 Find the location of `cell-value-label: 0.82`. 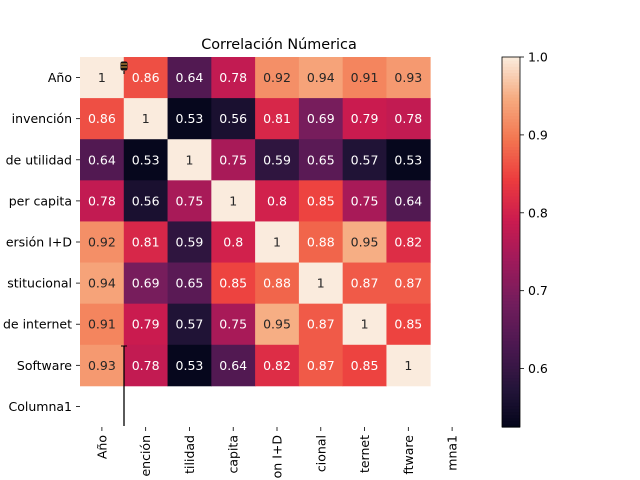

cell-value-label: 0.82 is located at coordinates (277, 365).